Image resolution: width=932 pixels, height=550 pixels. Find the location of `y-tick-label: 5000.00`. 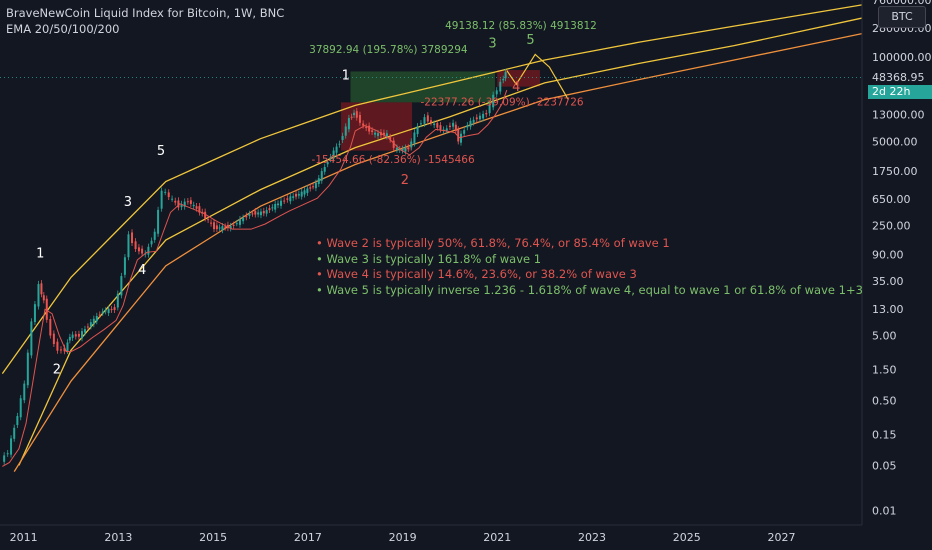

y-tick-label: 5000.00 is located at coordinates (895, 141).